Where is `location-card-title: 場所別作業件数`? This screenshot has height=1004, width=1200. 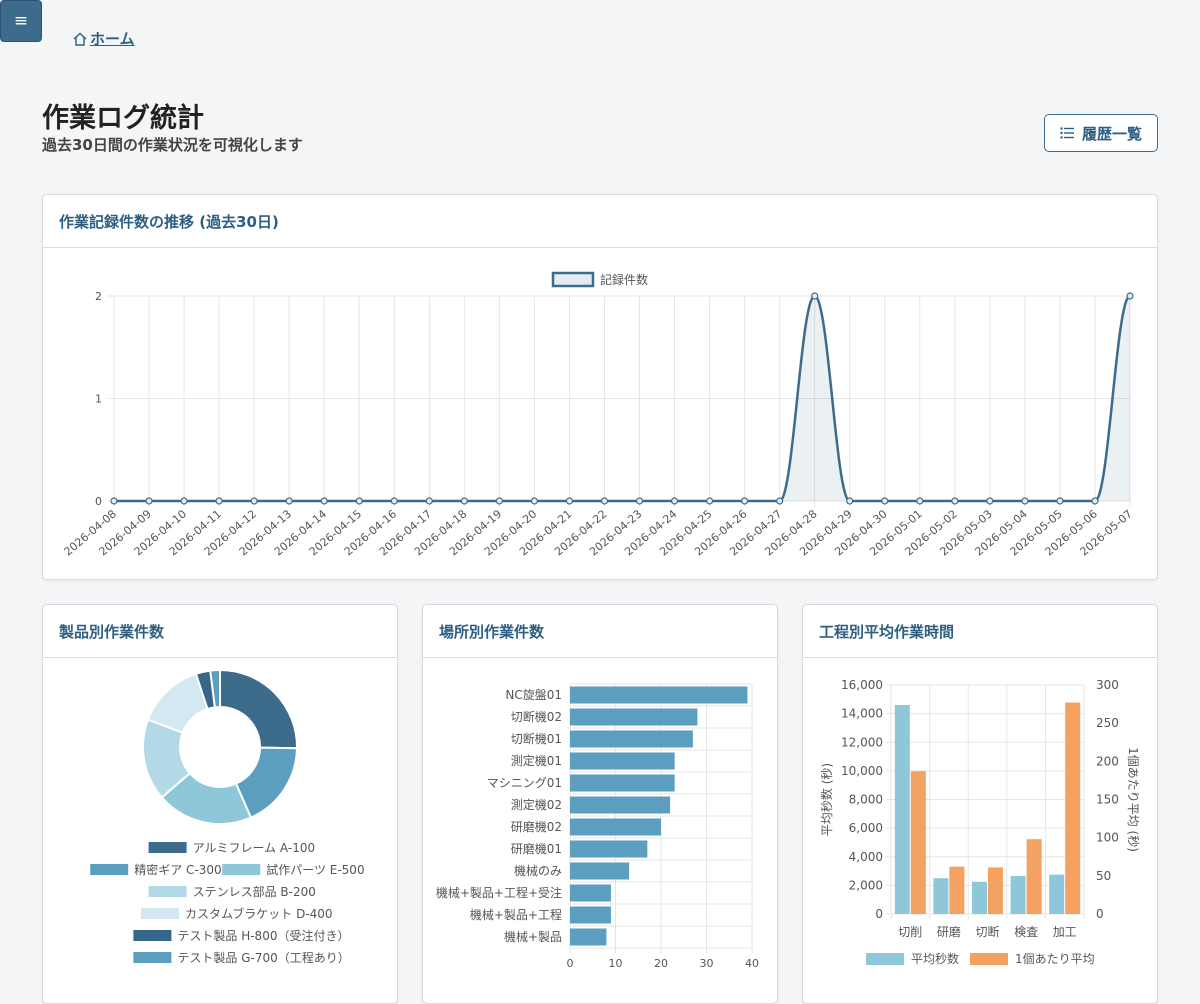
location-card-title: 場所別作業件数 is located at coordinates (600, 631).